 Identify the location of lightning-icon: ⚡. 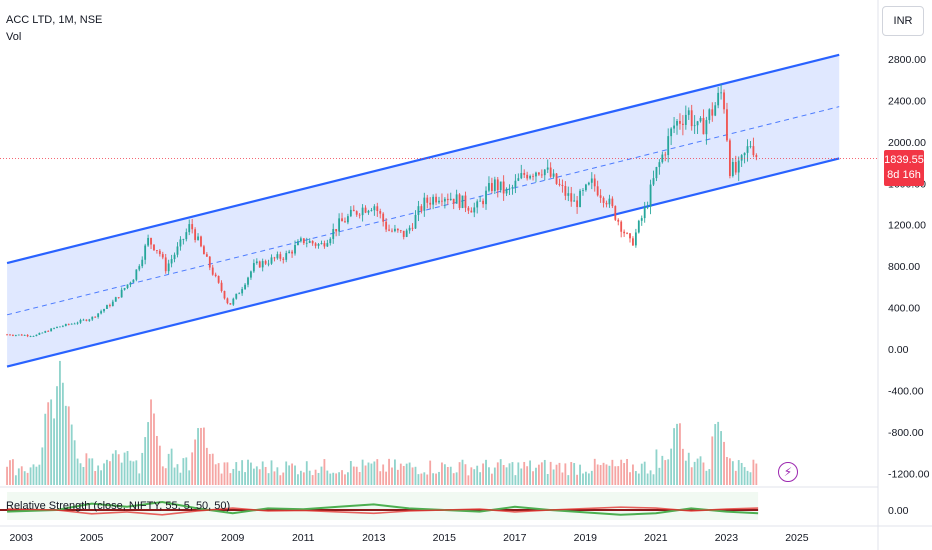
(788, 472).